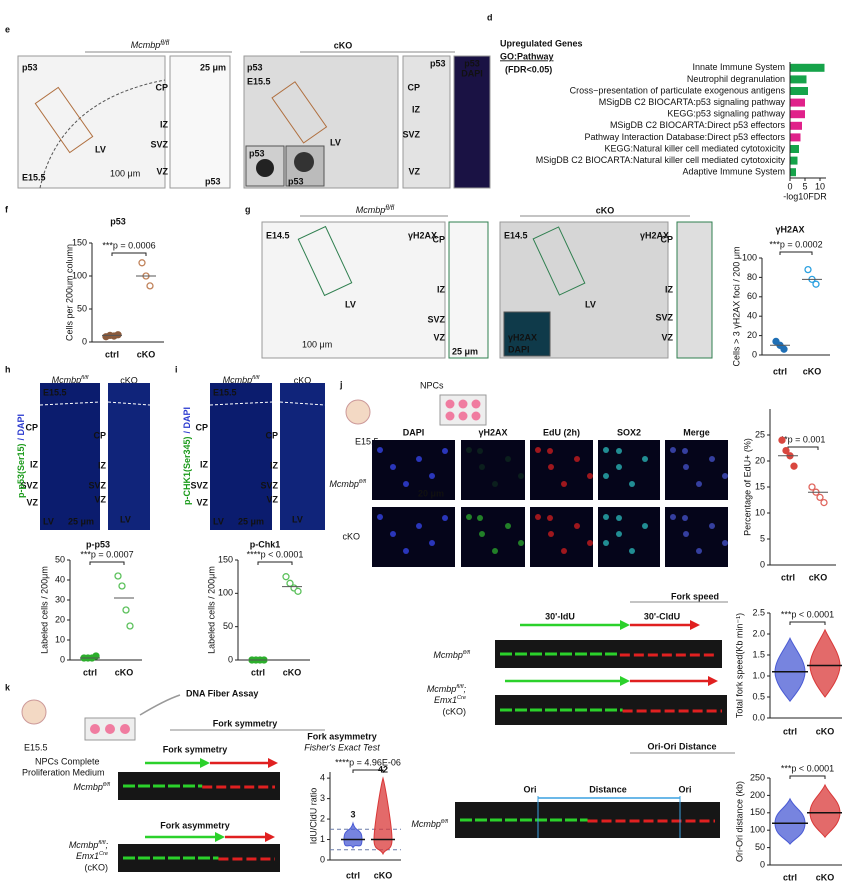 This screenshot has width=842, height=891. Describe the element at coordinates (69, 292) in the screenshot. I see `y-axis-label: Cells per 200um column` at that location.